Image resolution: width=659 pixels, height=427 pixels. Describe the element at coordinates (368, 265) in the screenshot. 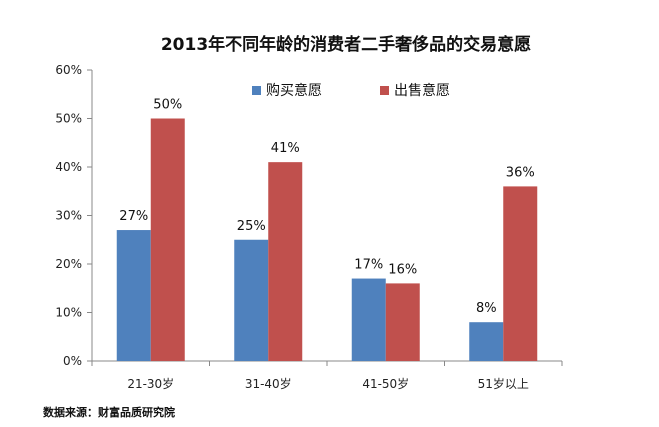

I see `data-label: 17%` at that location.